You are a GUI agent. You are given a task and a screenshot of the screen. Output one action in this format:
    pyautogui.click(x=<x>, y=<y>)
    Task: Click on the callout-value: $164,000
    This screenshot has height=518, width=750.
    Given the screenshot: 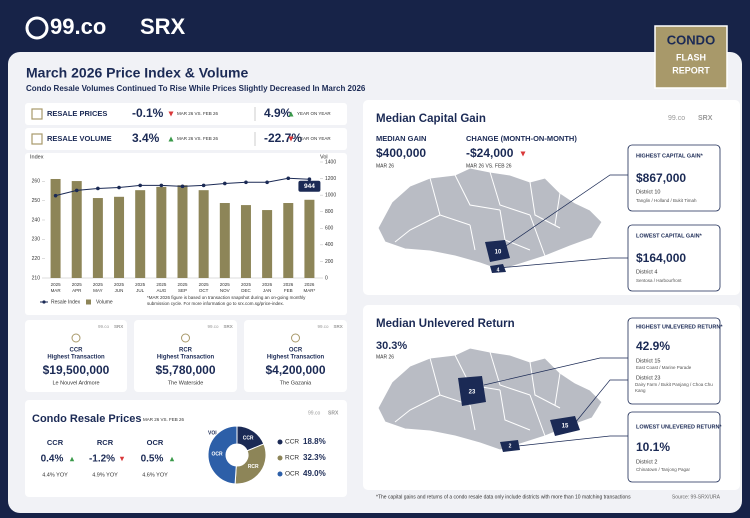 What is the action you would take?
    pyautogui.click(x=661, y=258)
    